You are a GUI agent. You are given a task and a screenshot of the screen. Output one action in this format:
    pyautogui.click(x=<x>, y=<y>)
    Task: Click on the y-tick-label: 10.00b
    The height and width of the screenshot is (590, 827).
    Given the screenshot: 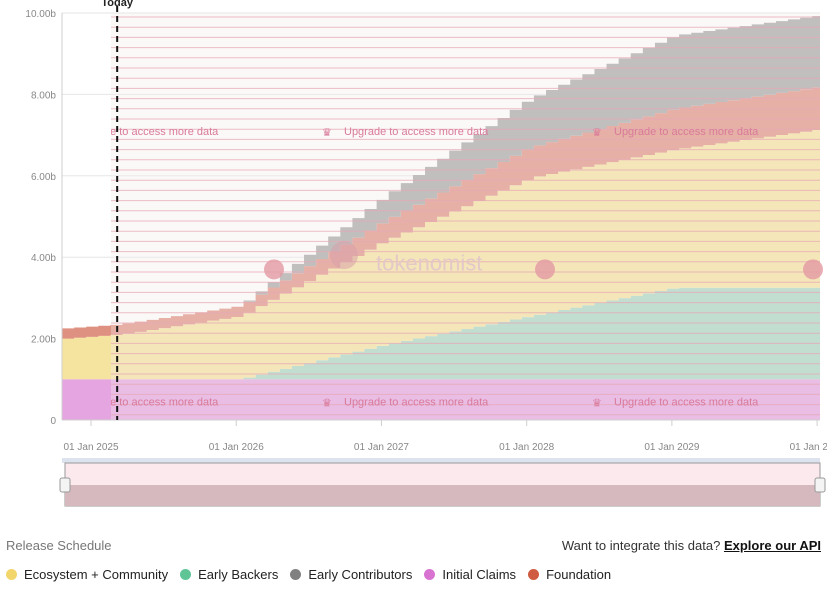 What is the action you would take?
    pyautogui.click(x=40, y=14)
    